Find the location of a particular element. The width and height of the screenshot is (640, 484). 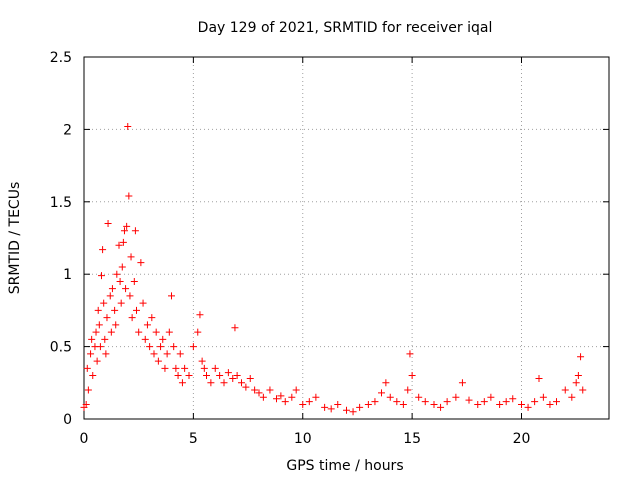

x-tick-label: 15 is located at coordinates (412, 439).